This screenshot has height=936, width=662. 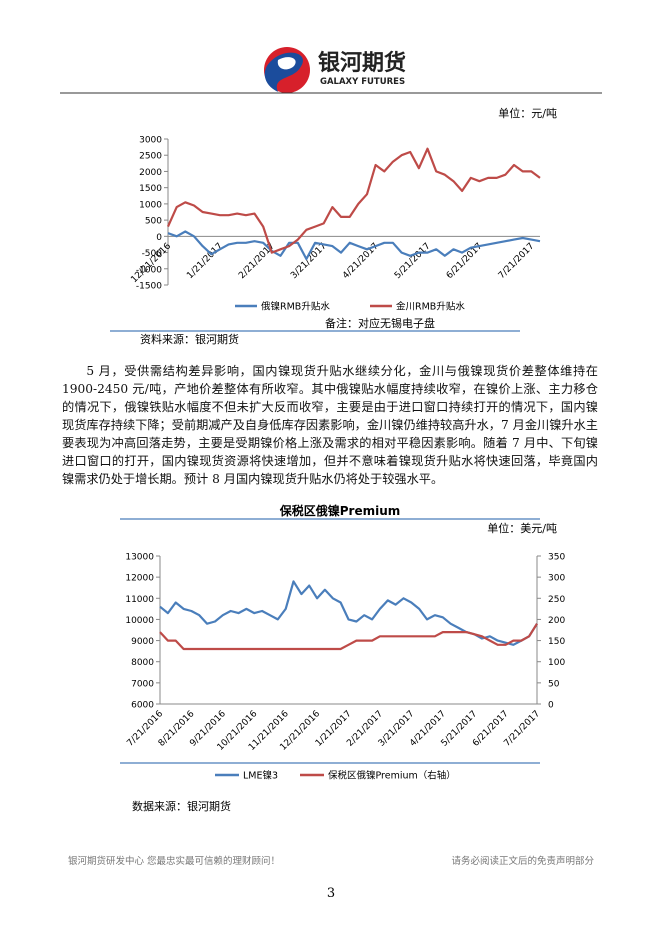 What do you see at coordinates (309, 261) in the screenshot?
I see `x-tick-label: 3/21/2017` at bounding box center [309, 261].